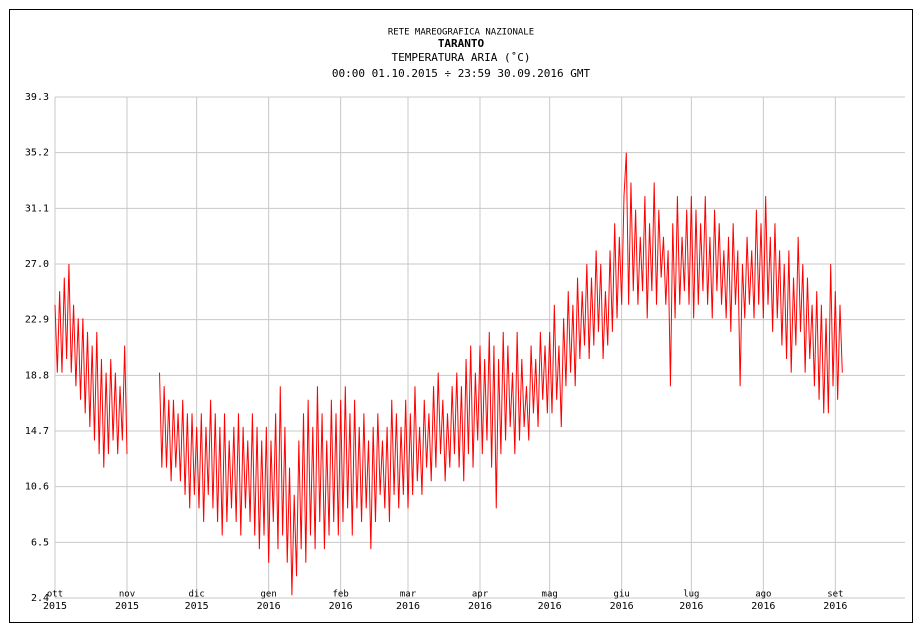 The width and height of the screenshot is (922, 624). I want to click on y-tick-label: 22.9, so click(37, 320).